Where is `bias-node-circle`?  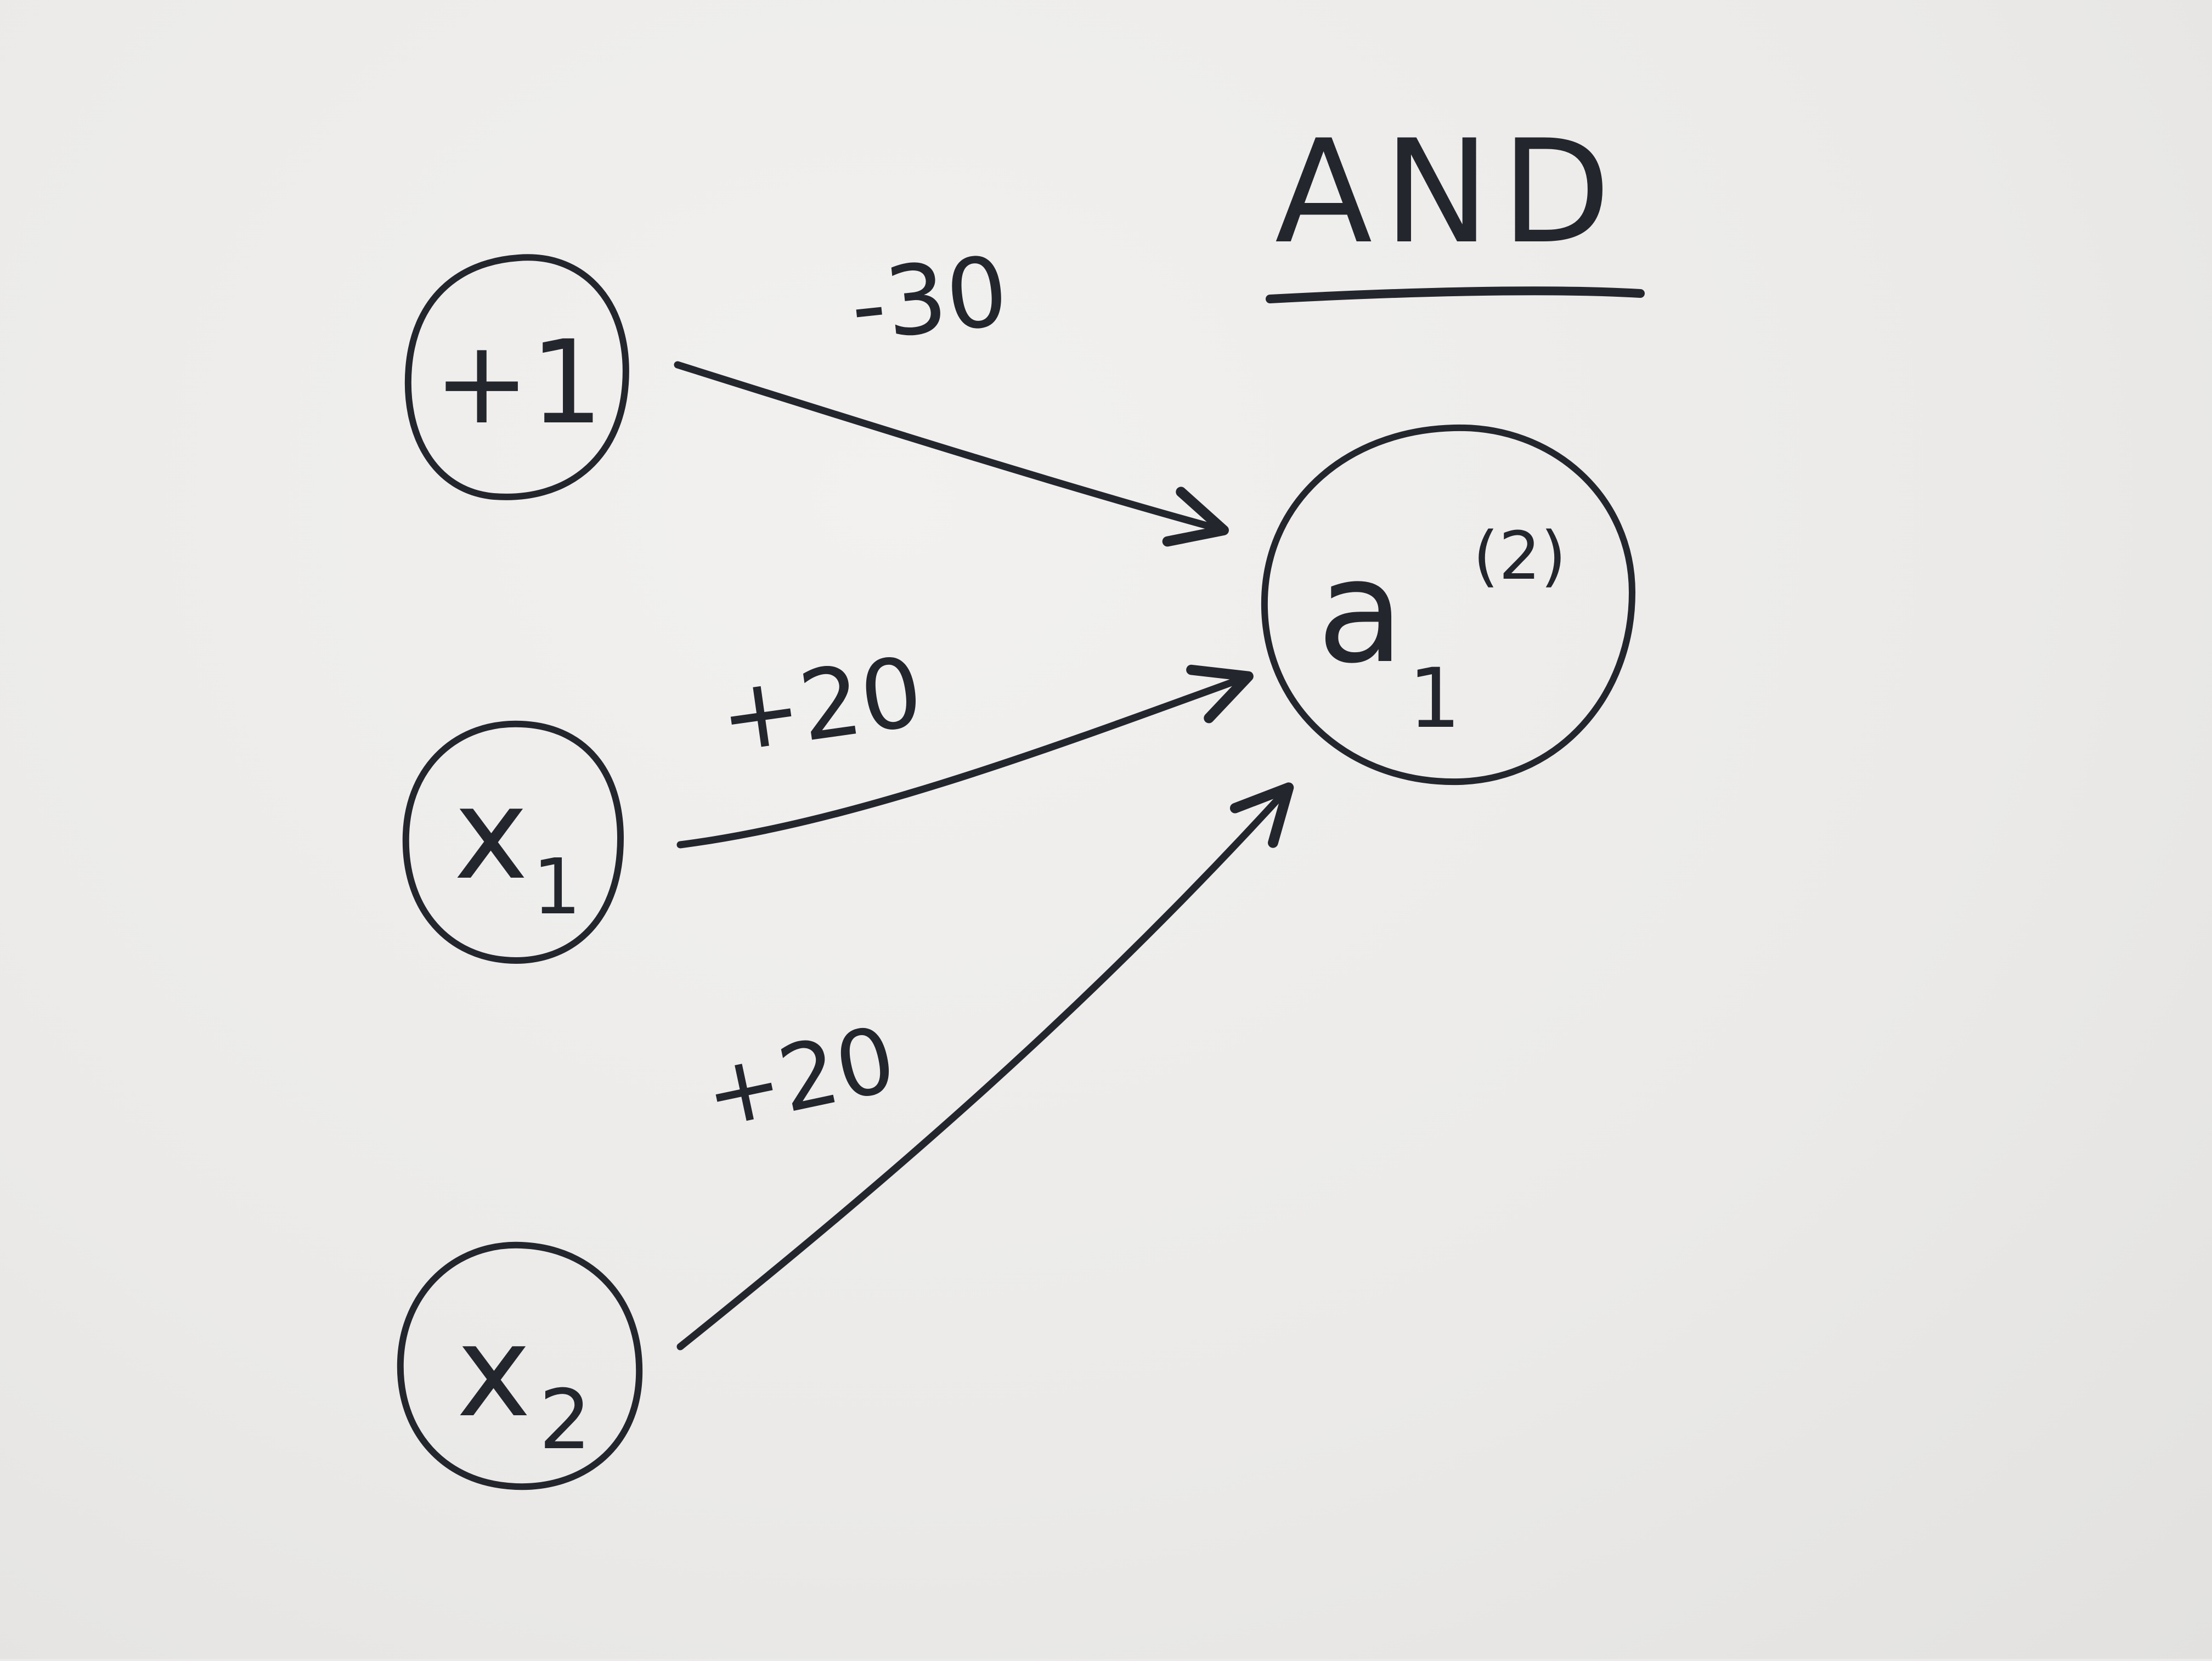 bias-node-circle is located at coordinates (516, 377).